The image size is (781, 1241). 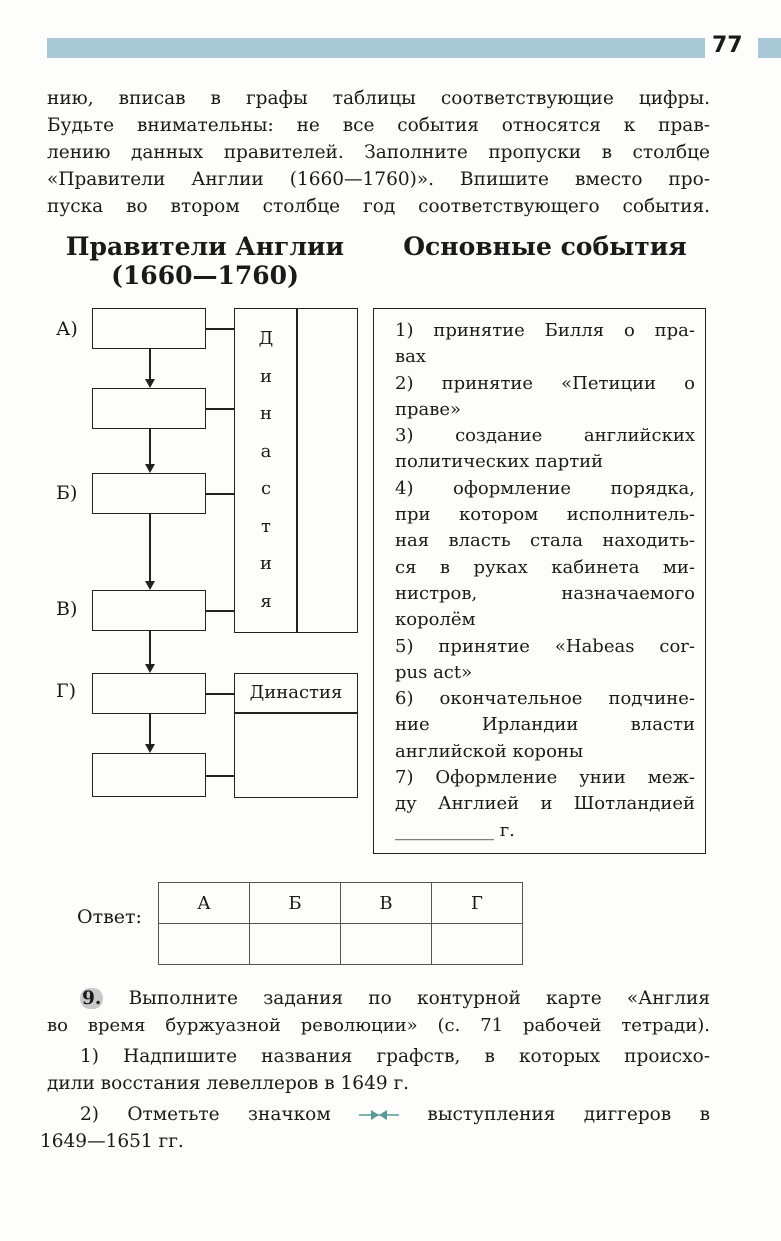 What do you see at coordinates (455, 830) in the screenshot?
I see `year-blank: ___________ г.` at bounding box center [455, 830].